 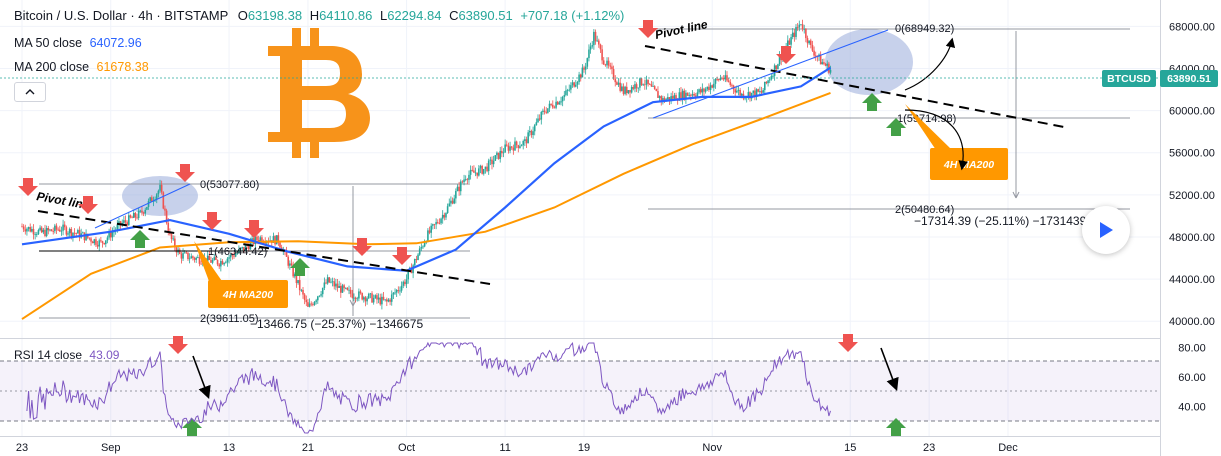 What do you see at coordinates (1192, 407) in the screenshot?
I see `rsi-tick-label: 40.00` at bounding box center [1192, 407].